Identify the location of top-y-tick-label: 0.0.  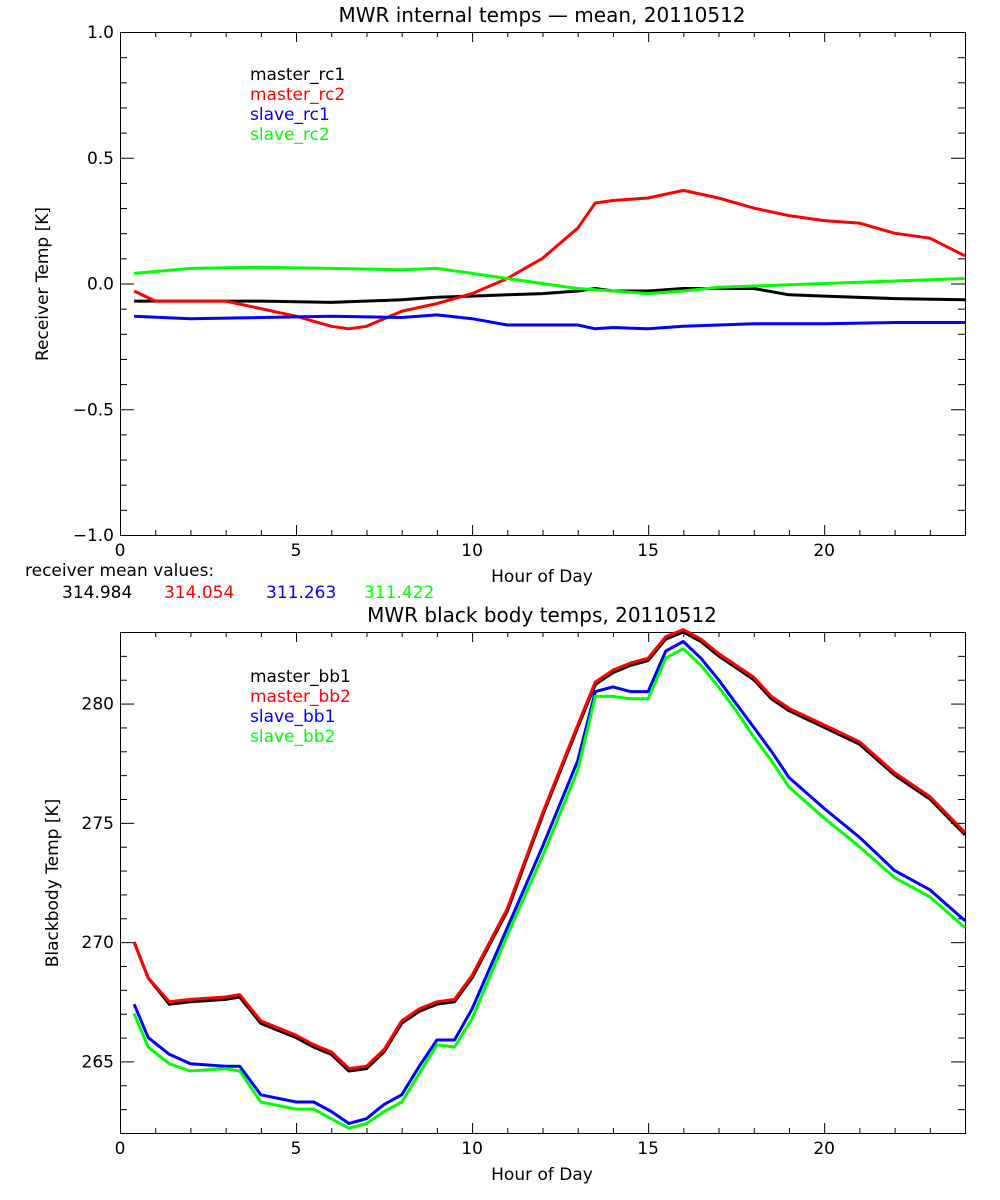
(100, 285).